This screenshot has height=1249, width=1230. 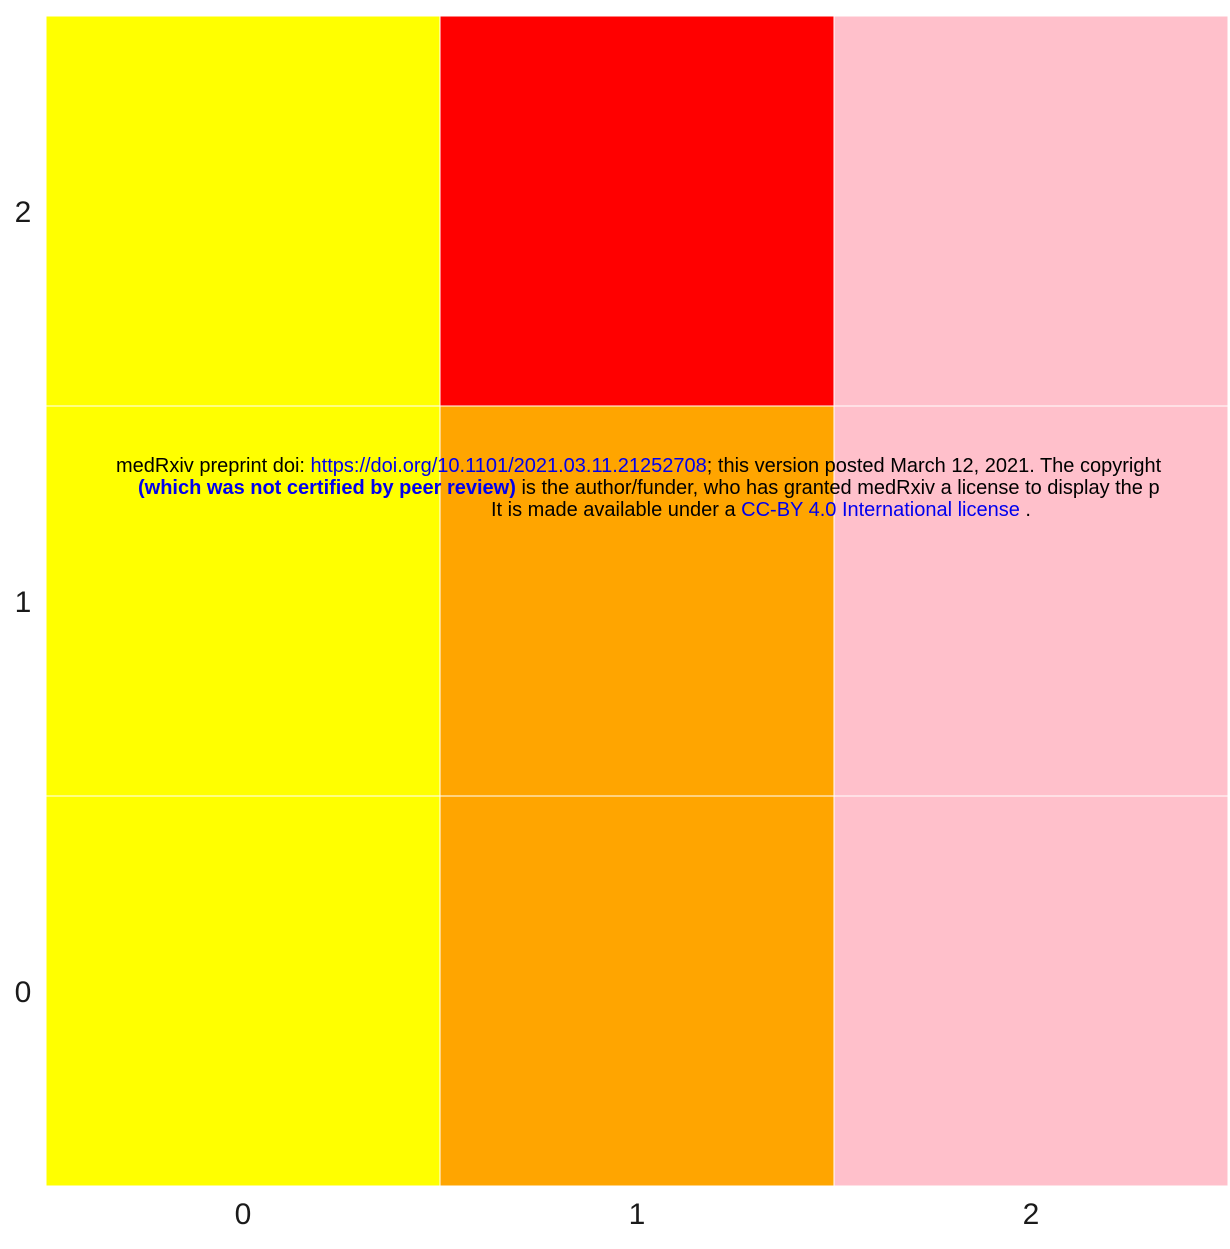 What do you see at coordinates (23, 212) in the screenshot?
I see `y-tick-label: 2` at bounding box center [23, 212].